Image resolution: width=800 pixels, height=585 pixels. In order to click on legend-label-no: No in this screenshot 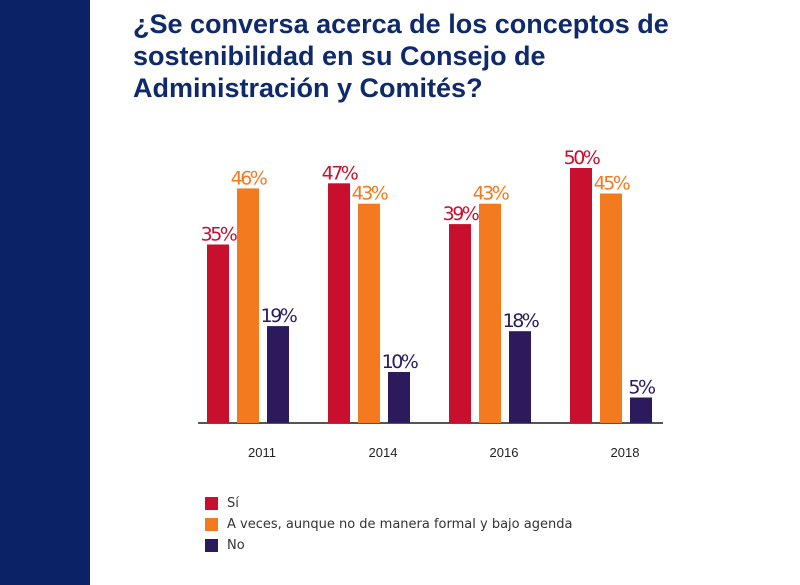, I will do `click(236, 545)`.